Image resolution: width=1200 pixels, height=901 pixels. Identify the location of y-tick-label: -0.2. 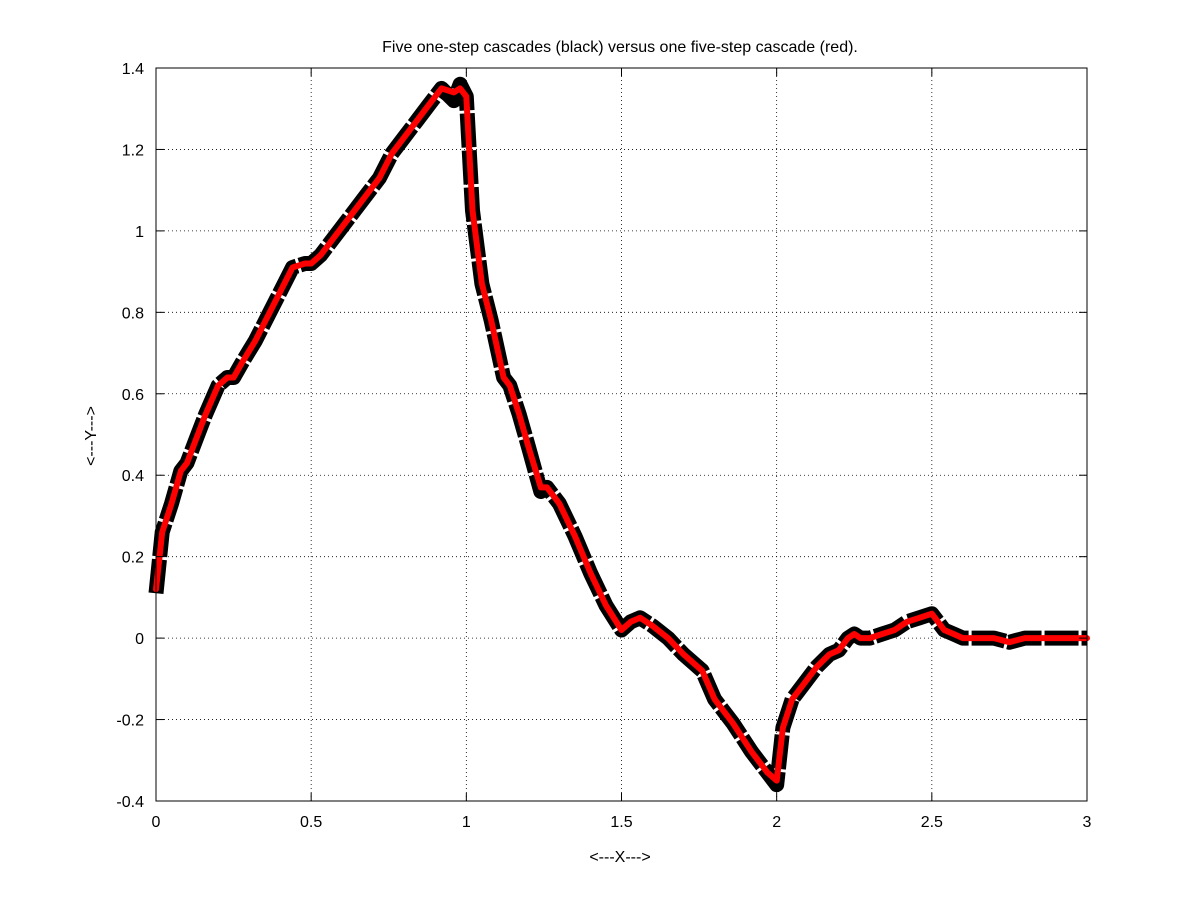
(130, 721).